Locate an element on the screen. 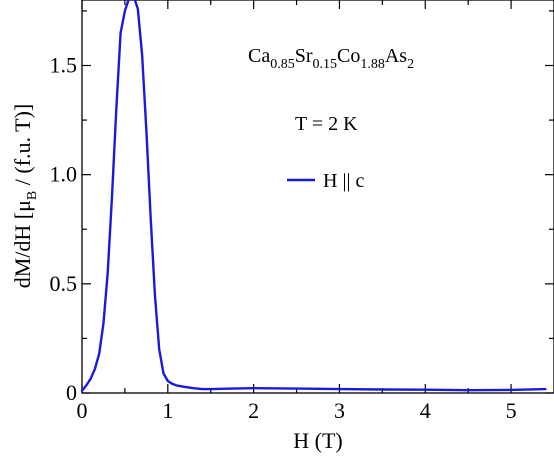 The width and height of the screenshot is (554, 462). formula-element: Ca is located at coordinates (259, 56).